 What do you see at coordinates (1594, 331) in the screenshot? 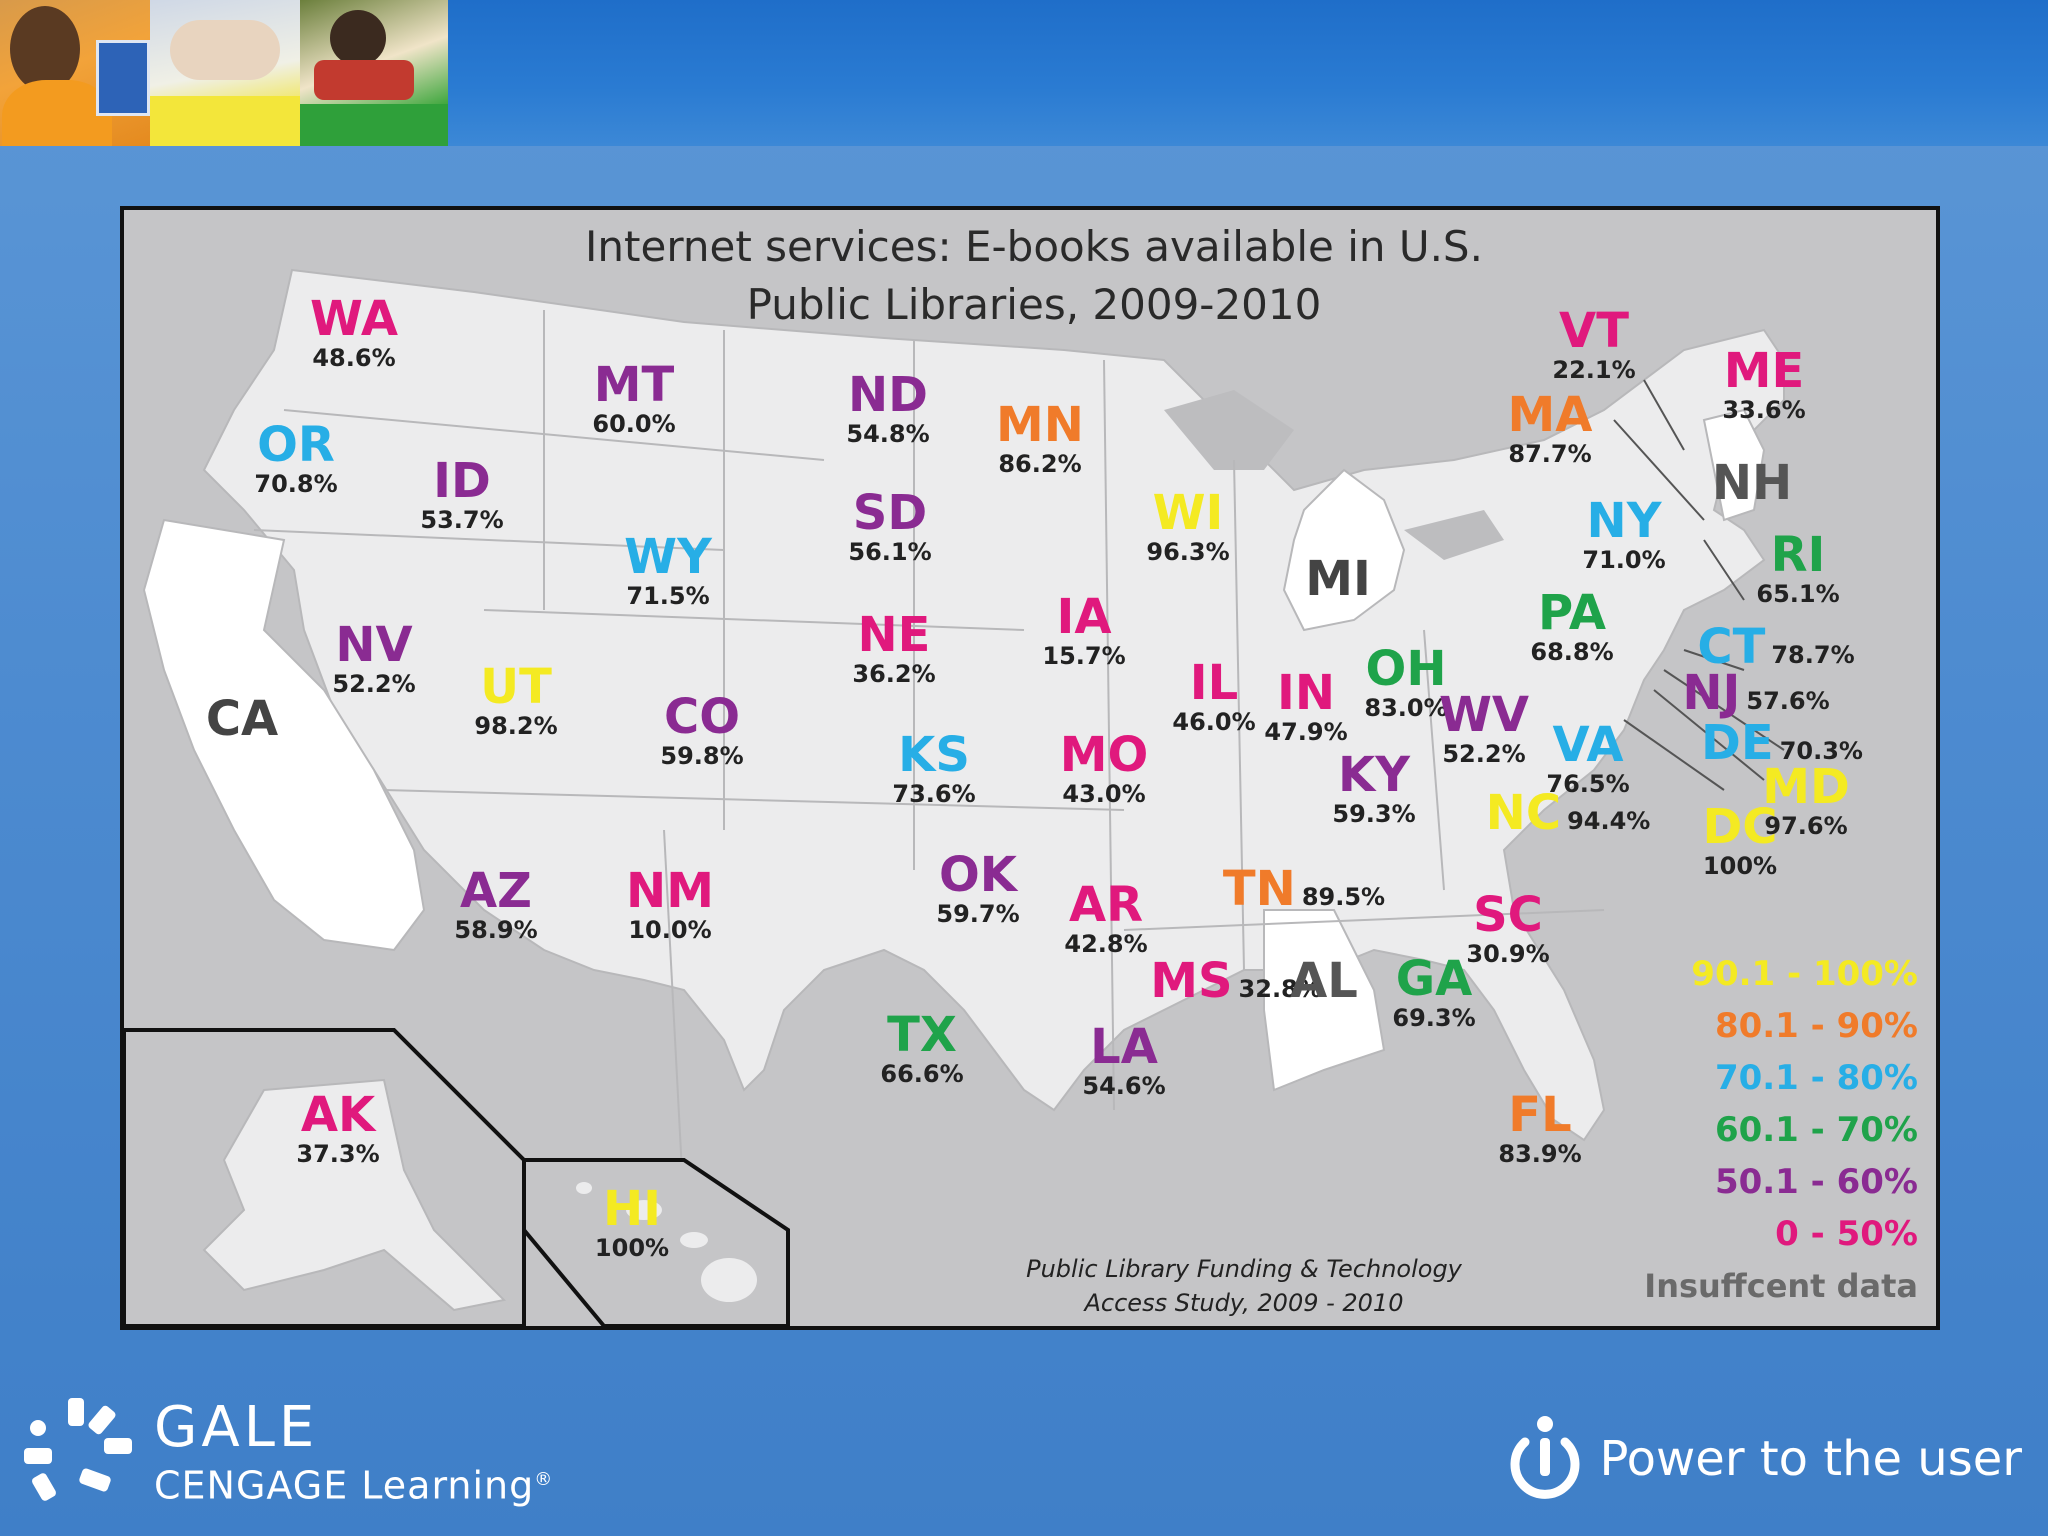
I see `state-abbr: VT` at bounding box center [1594, 331].